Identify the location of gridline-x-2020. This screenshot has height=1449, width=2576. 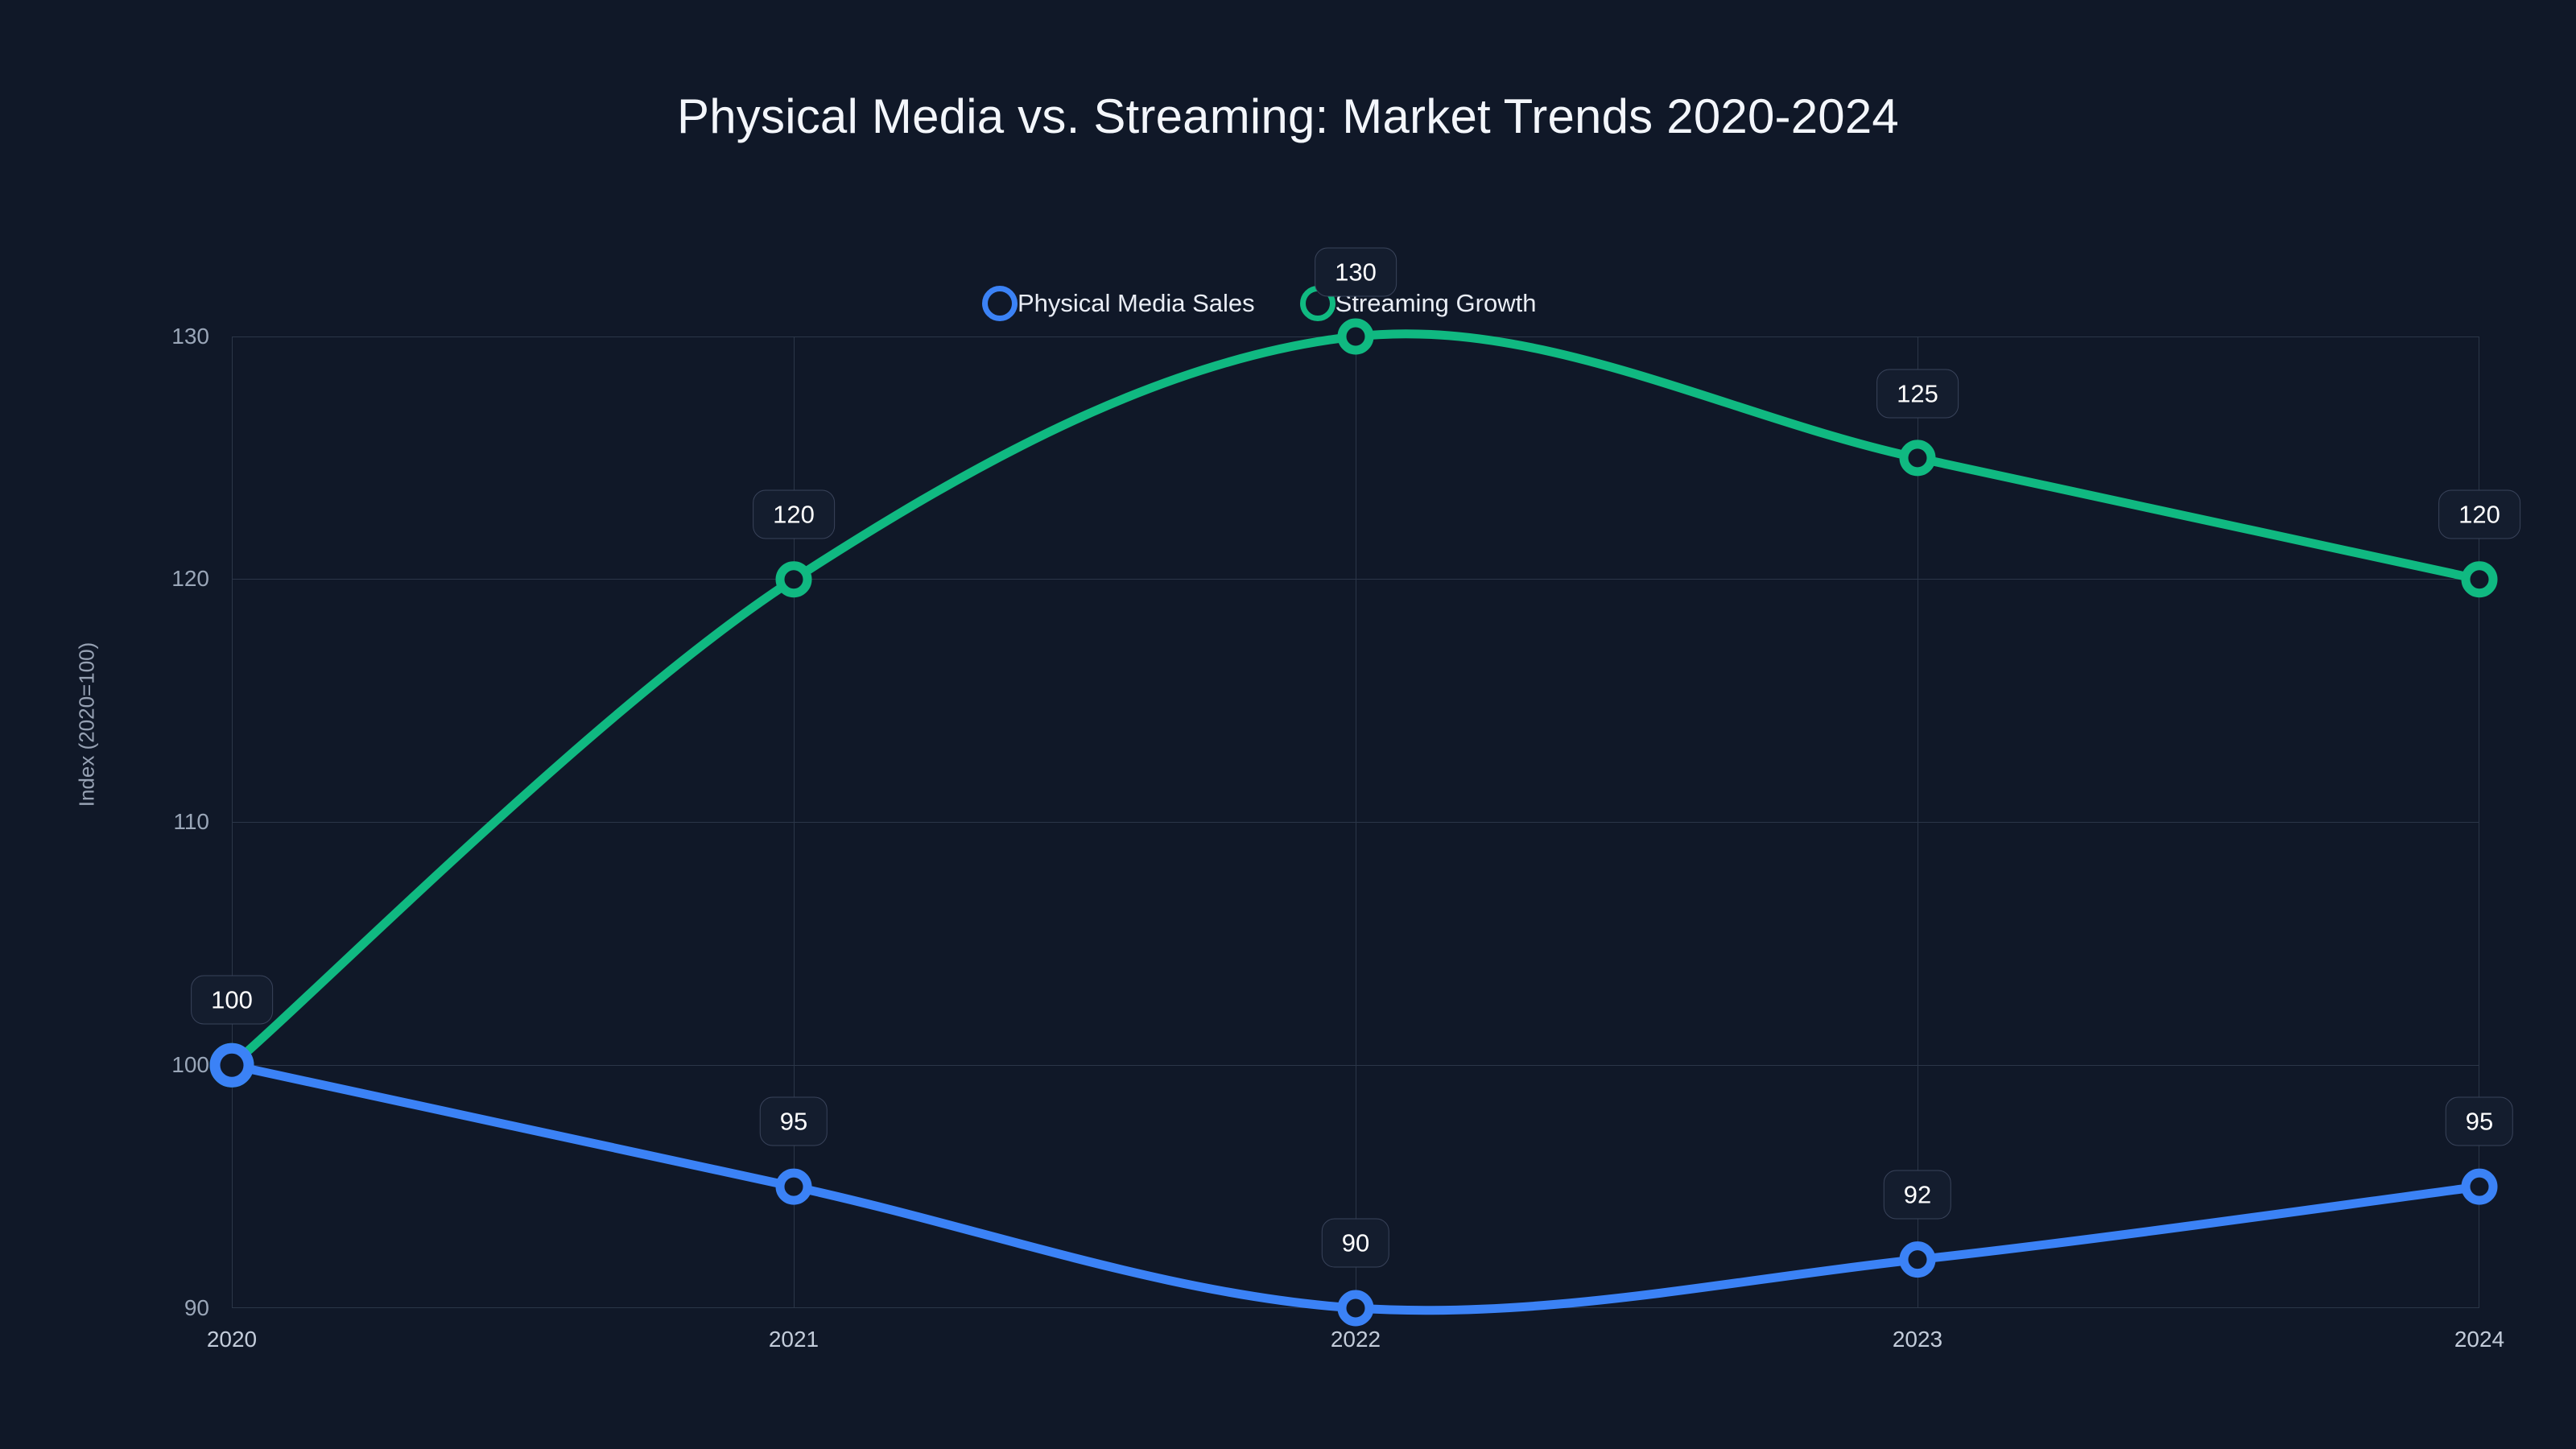
(232, 822).